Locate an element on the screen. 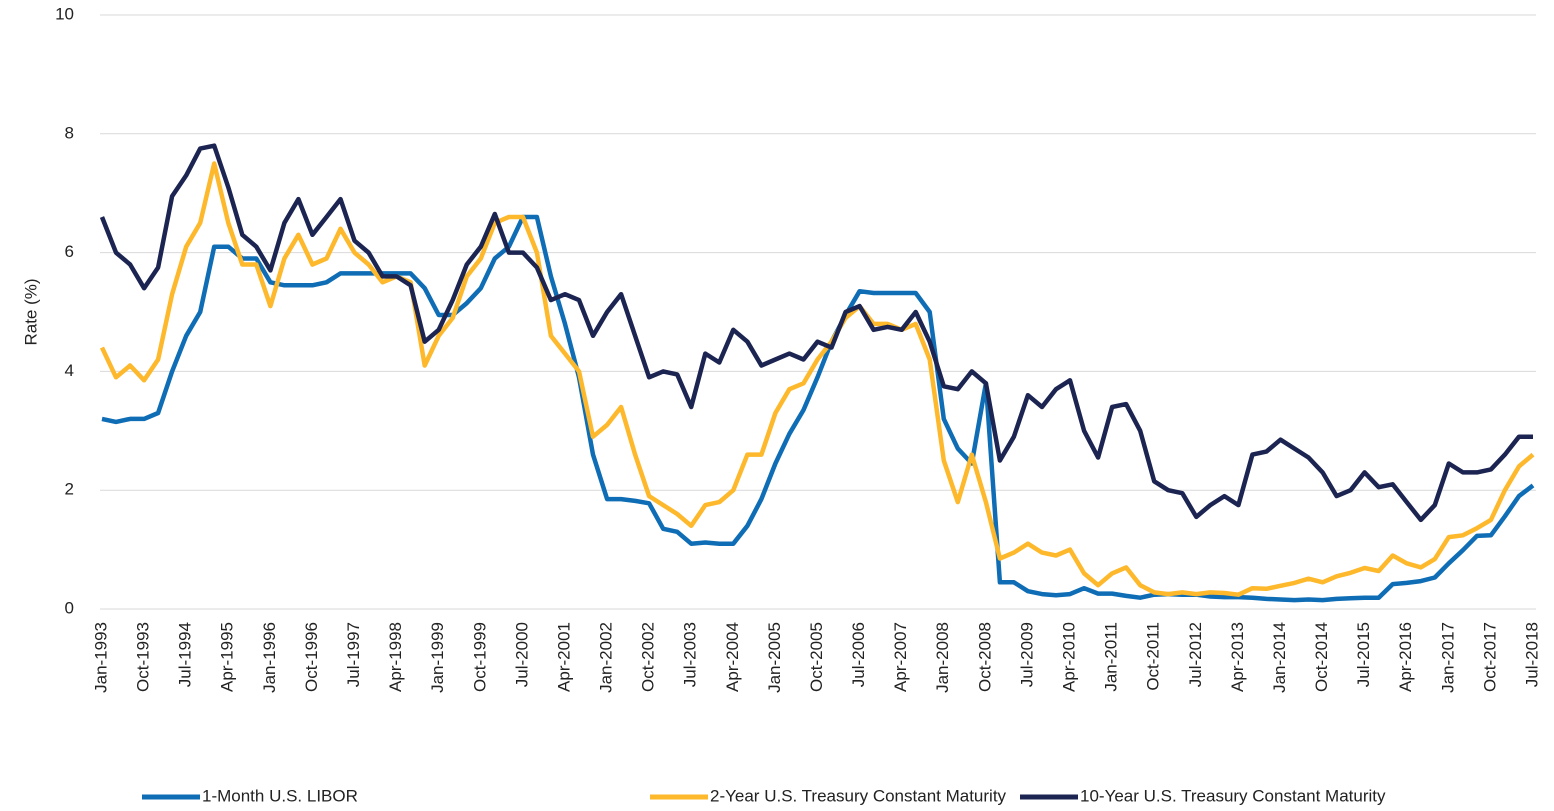  x-tick-label: Jan-2011 is located at coordinates (1111, 657).